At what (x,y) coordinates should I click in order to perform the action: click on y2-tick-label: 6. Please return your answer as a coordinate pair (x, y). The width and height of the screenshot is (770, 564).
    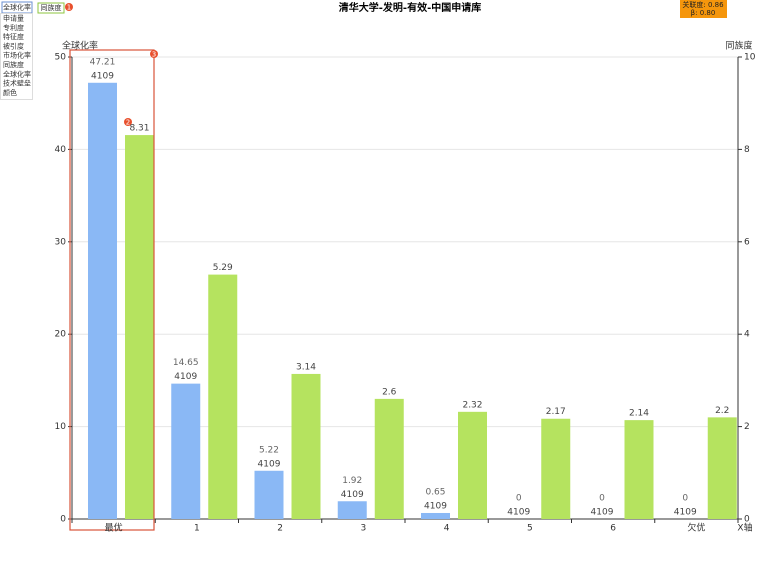
    Looking at the image, I should click on (747, 242).